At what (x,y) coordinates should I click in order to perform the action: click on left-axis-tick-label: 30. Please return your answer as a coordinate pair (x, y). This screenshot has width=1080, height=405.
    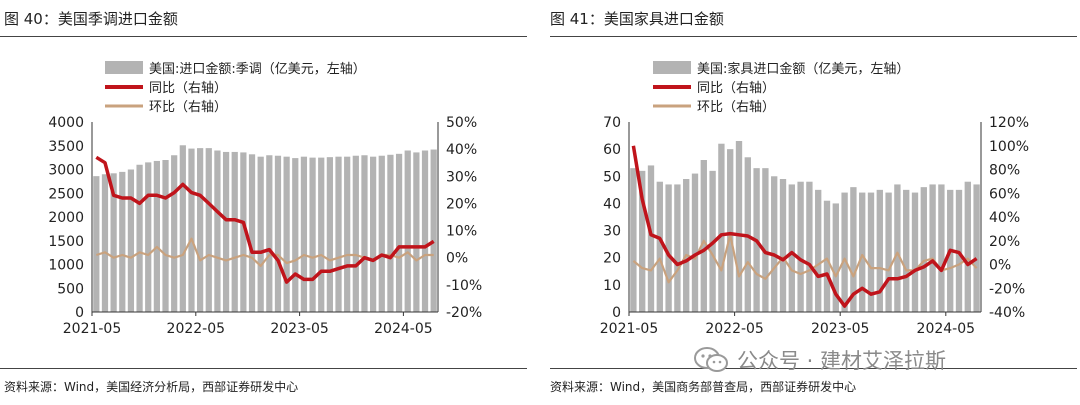
    Looking at the image, I should click on (612, 232).